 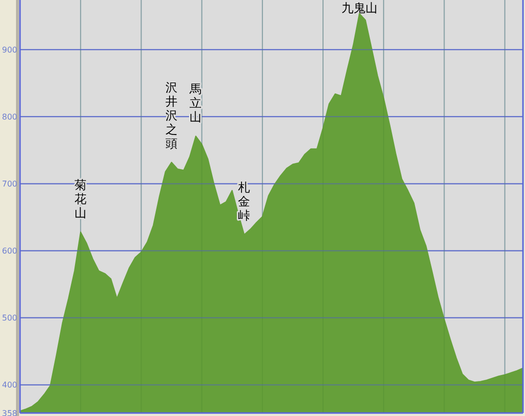 What do you see at coordinates (10, 117) in the screenshot?
I see `y-tick-label: 800` at bounding box center [10, 117].